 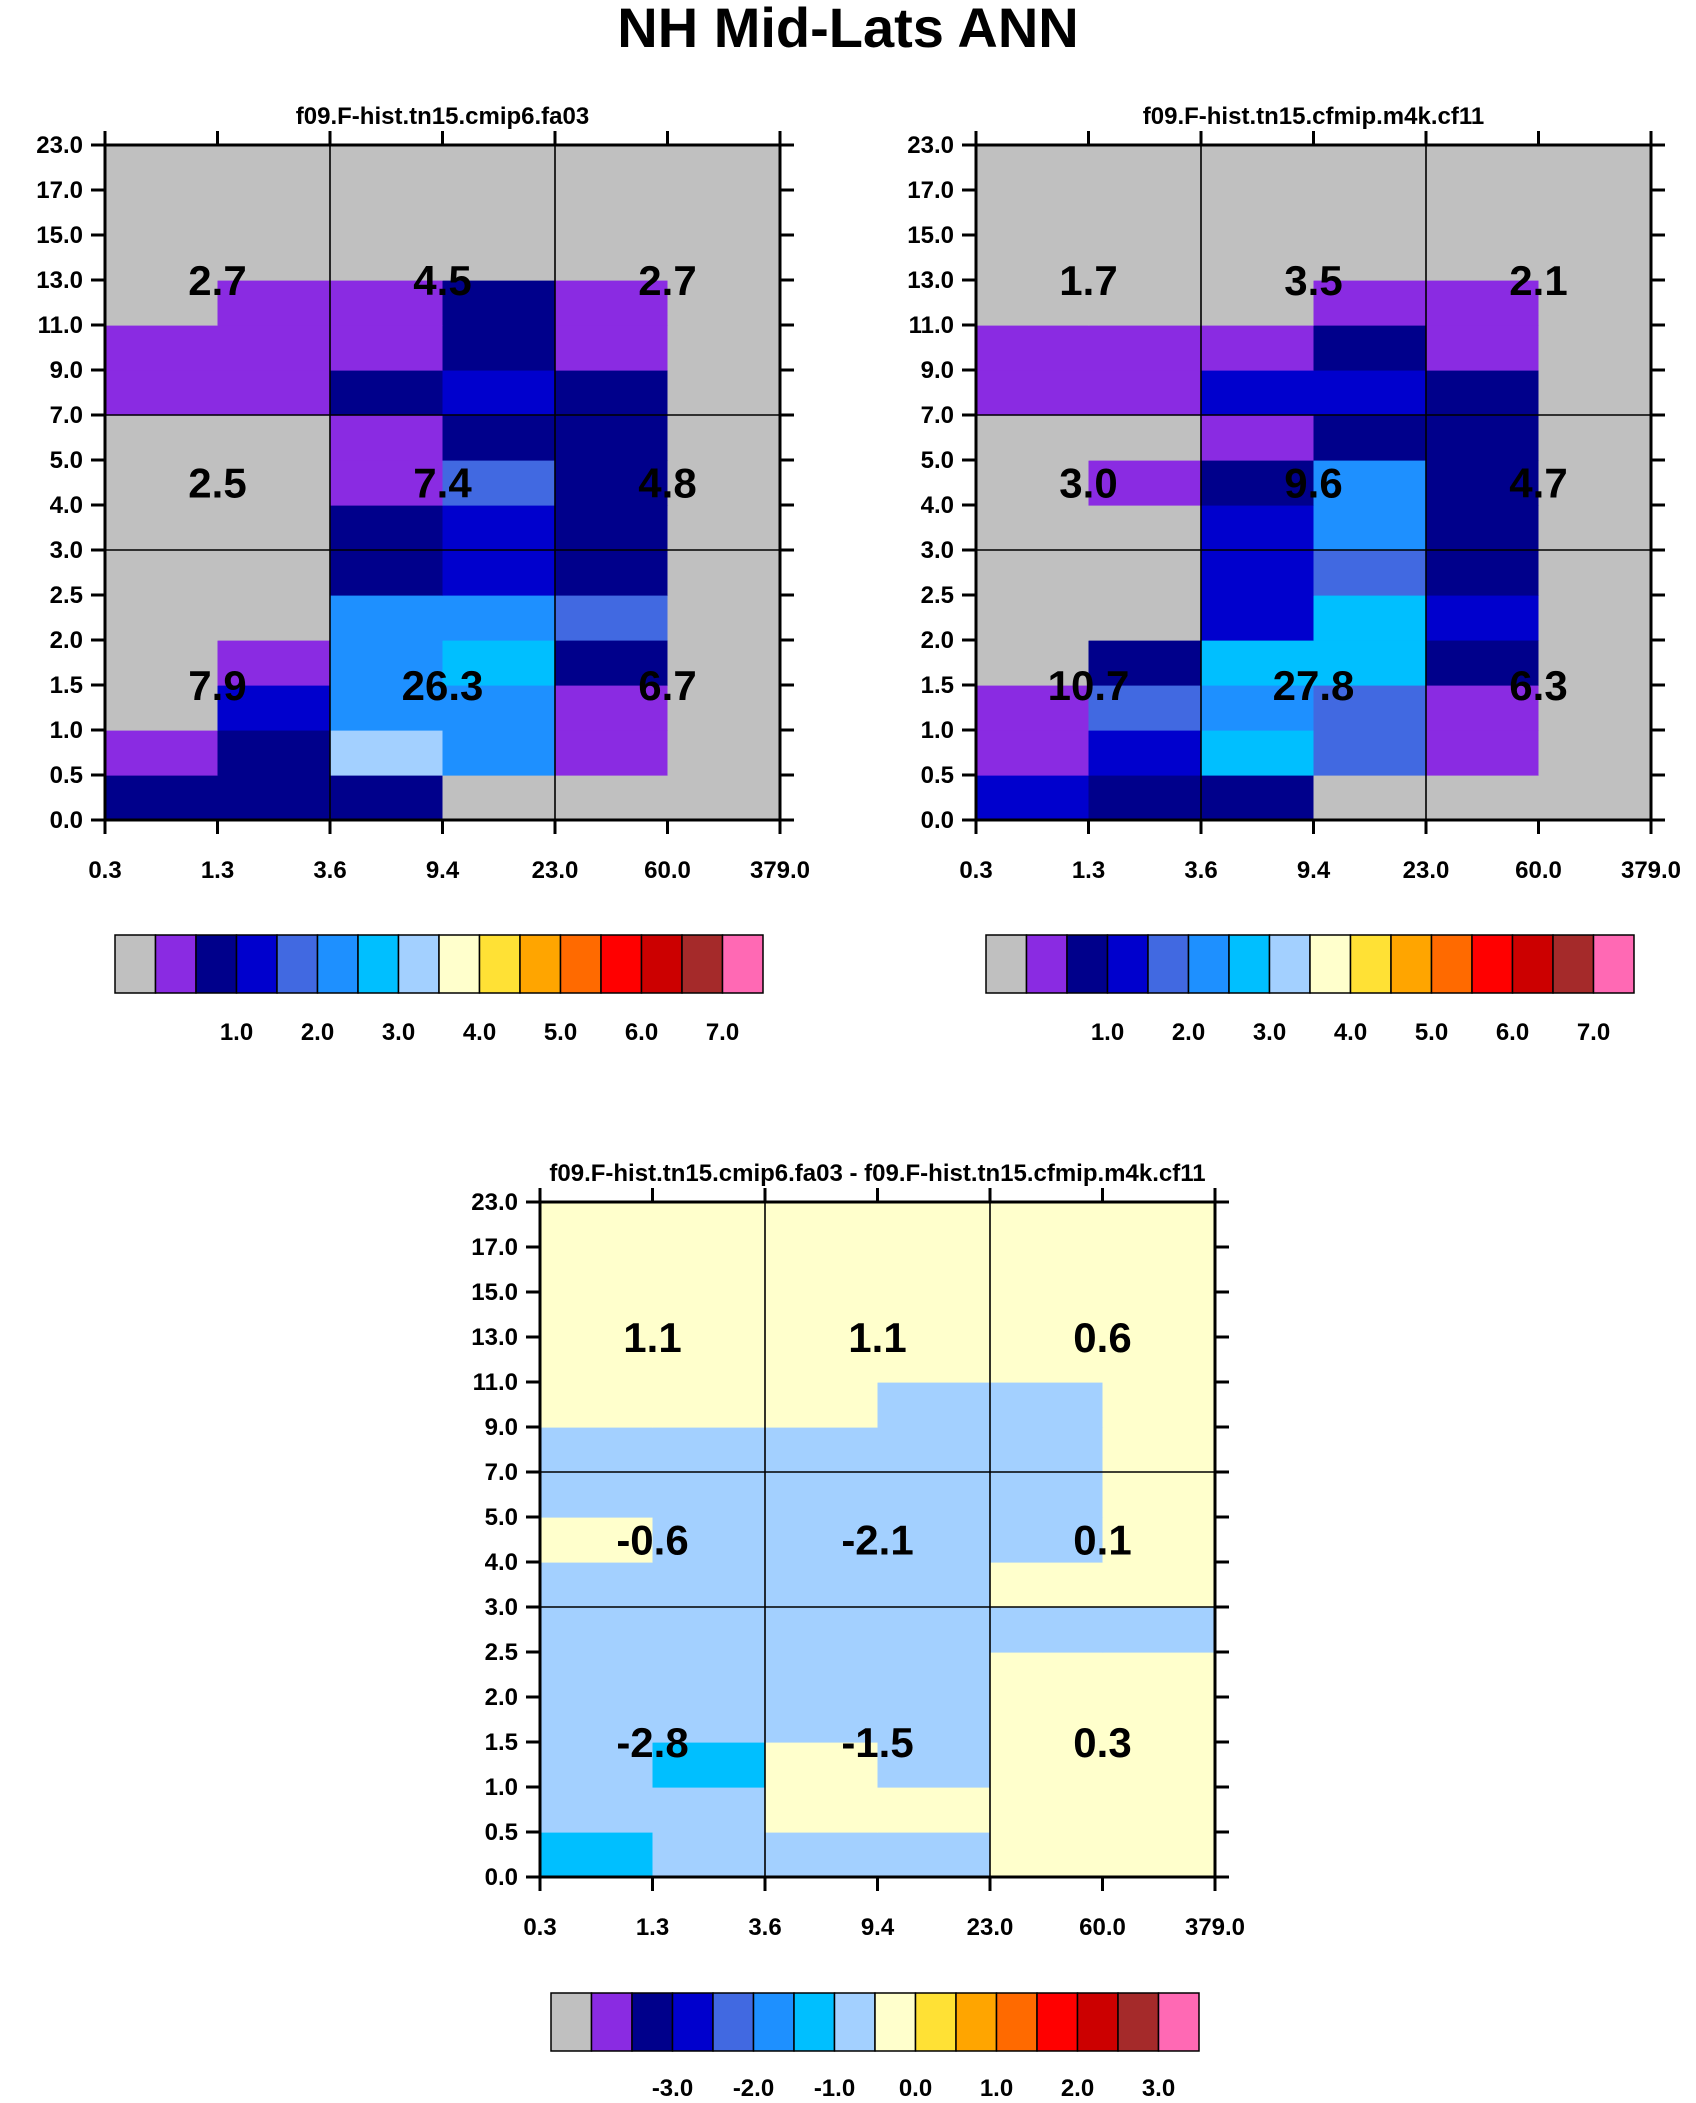 I want to click on panel-title: f09.F-hist.tn15.cmip6.fa03, so click(x=442, y=116).